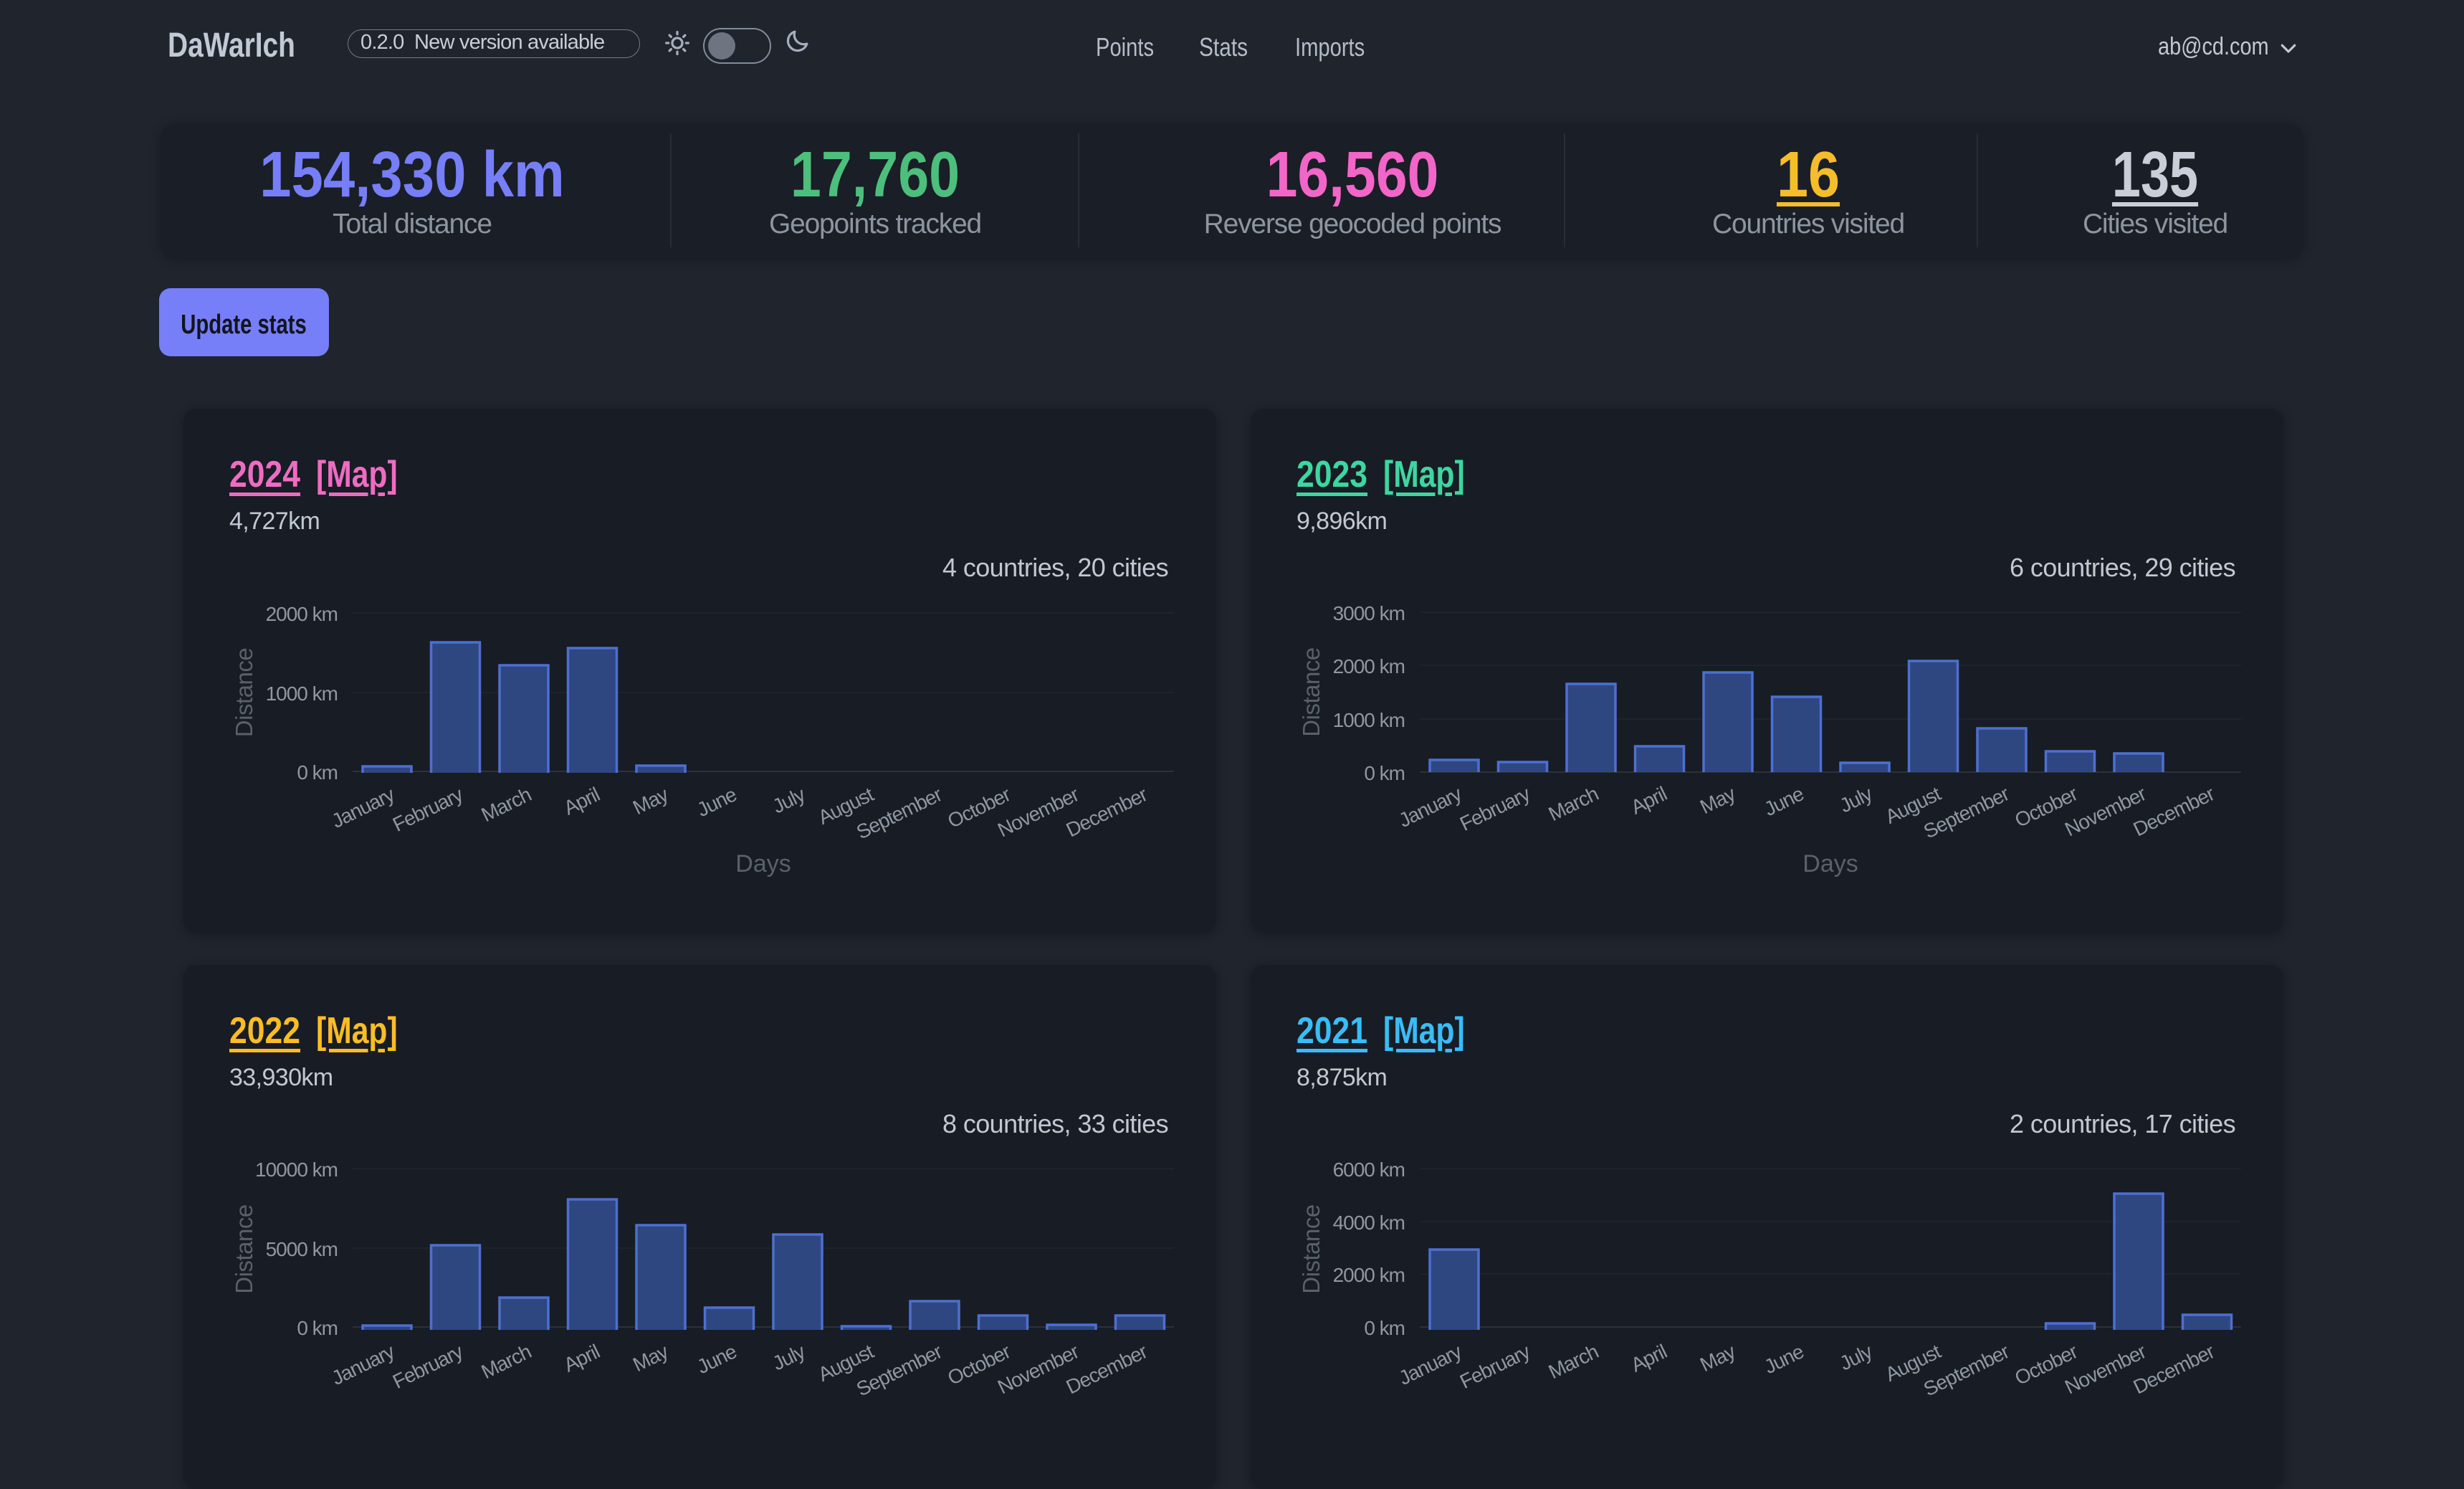  I want to click on svg-text: 4000 km, so click(1369, 1223).